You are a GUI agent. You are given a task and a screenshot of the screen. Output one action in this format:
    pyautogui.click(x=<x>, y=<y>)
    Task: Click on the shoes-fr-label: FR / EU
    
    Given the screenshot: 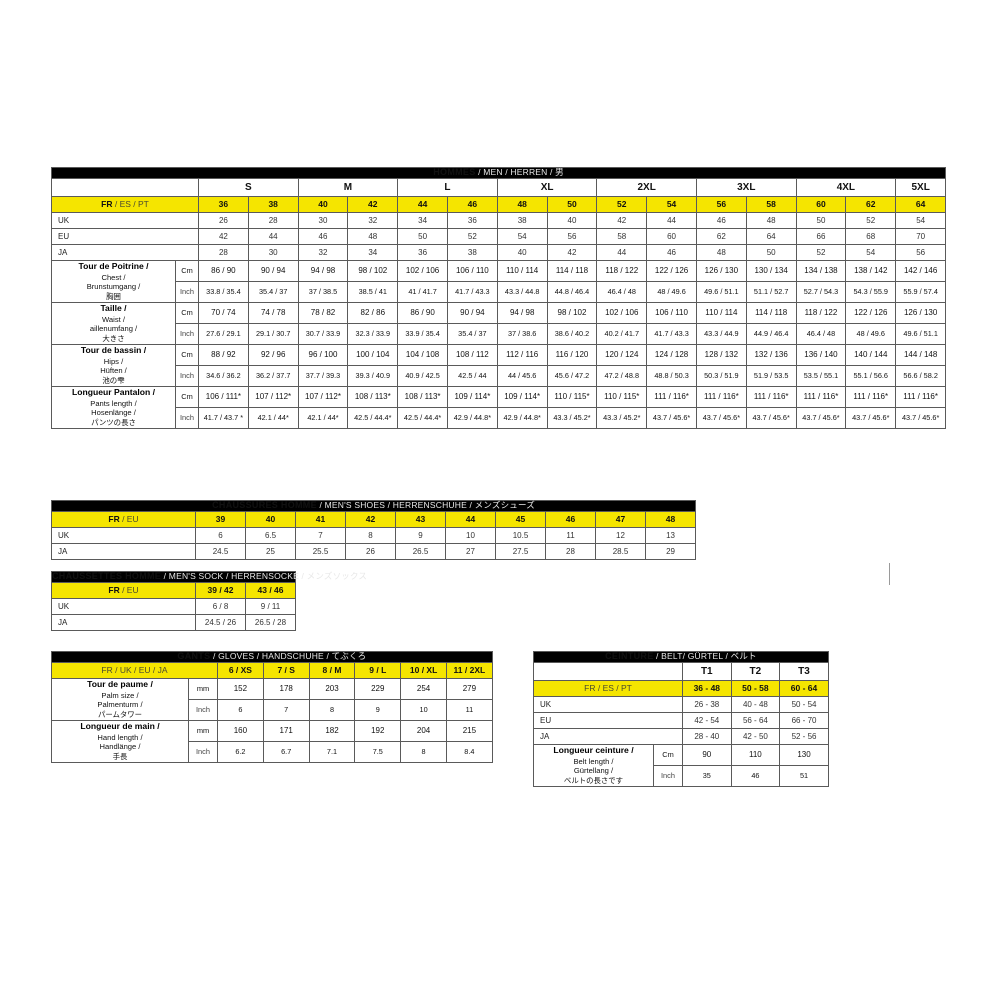 What is the action you would take?
    pyautogui.click(x=123, y=519)
    